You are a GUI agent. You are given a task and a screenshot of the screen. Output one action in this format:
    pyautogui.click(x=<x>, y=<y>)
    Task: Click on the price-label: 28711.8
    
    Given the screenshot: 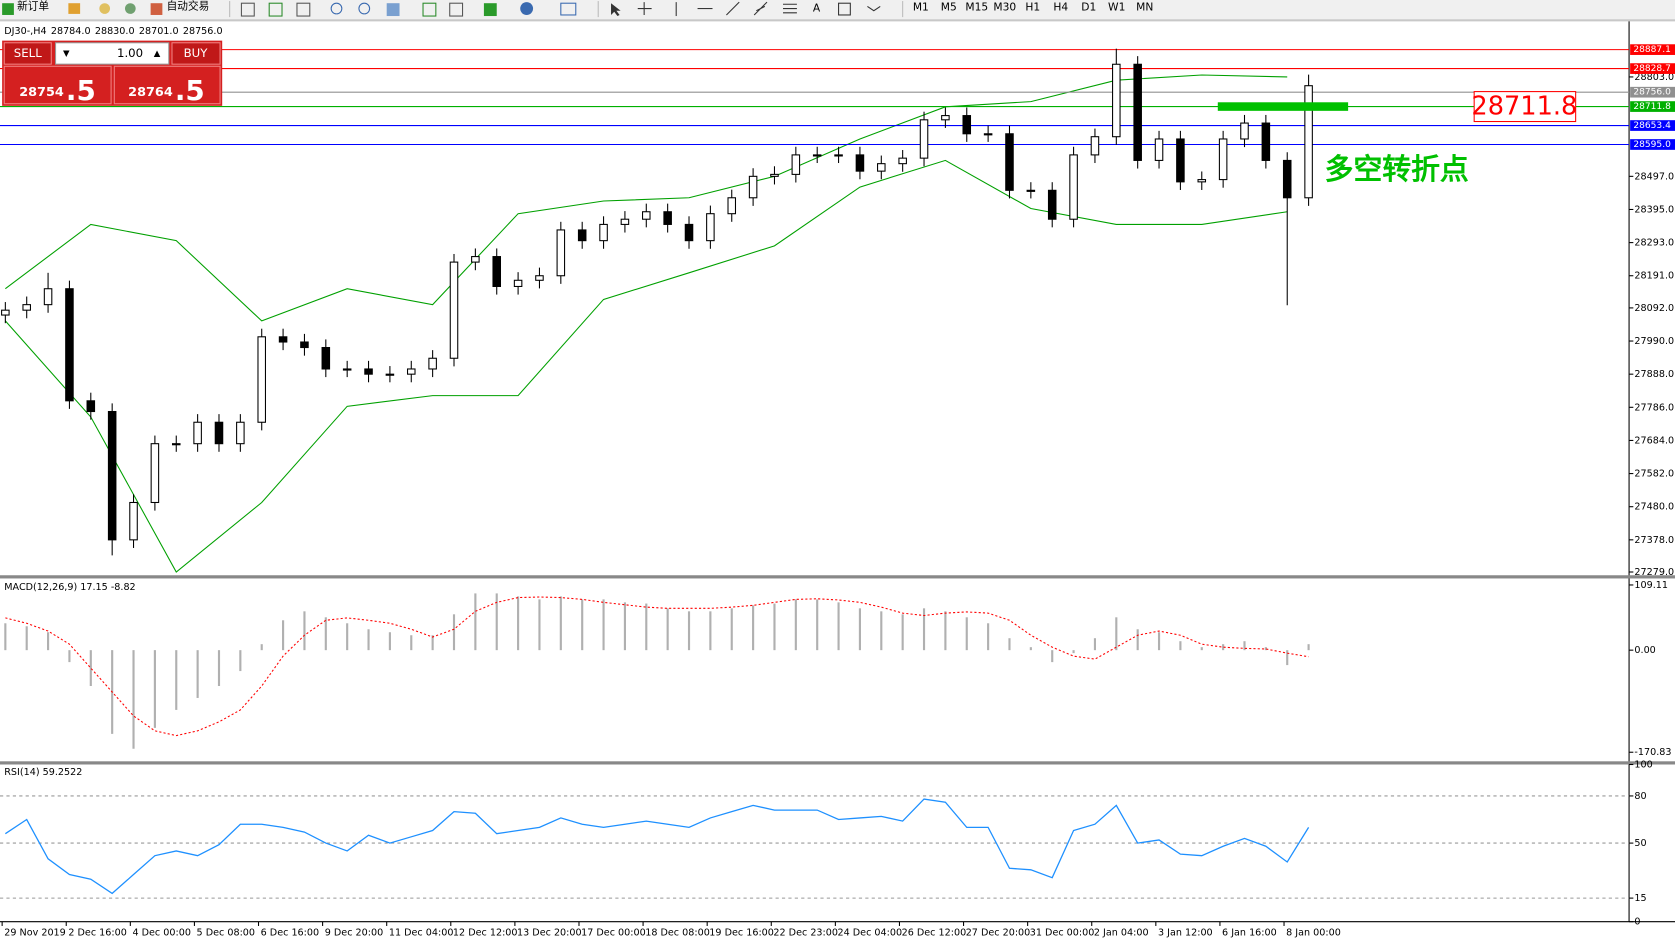 What is the action you would take?
    pyautogui.click(x=1652, y=107)
    